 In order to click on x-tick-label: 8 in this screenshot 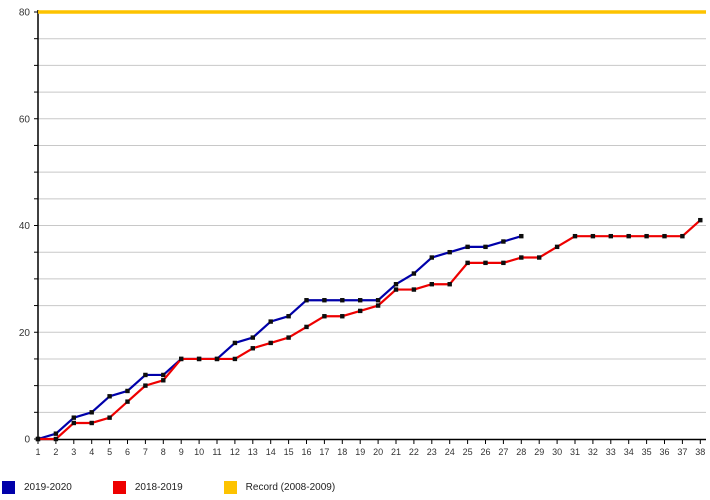, I will do `click(163, 452)`.